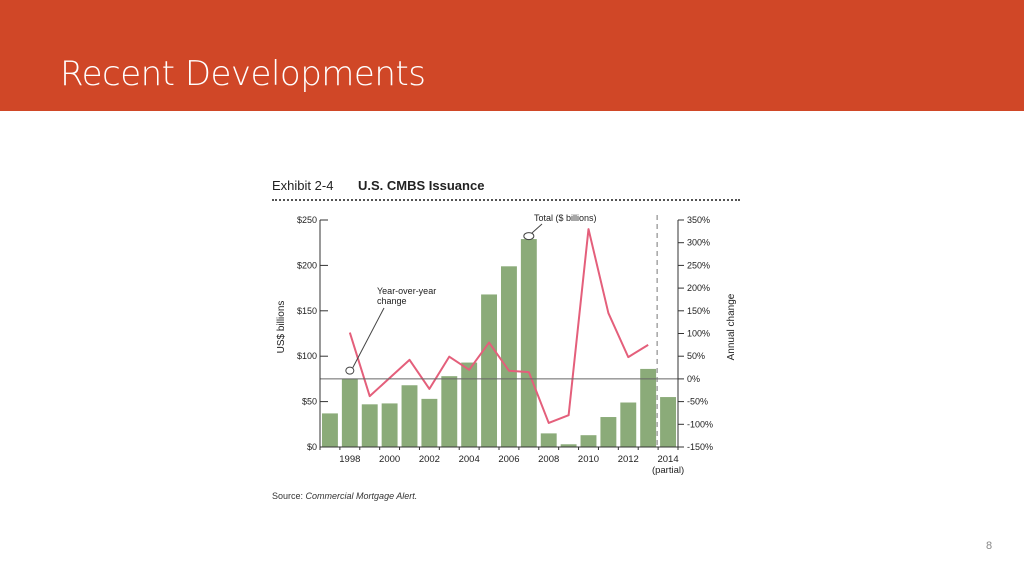 The image size is (1024, 576). I want to click on y2-tick-label: 300%, so click(698, 243).